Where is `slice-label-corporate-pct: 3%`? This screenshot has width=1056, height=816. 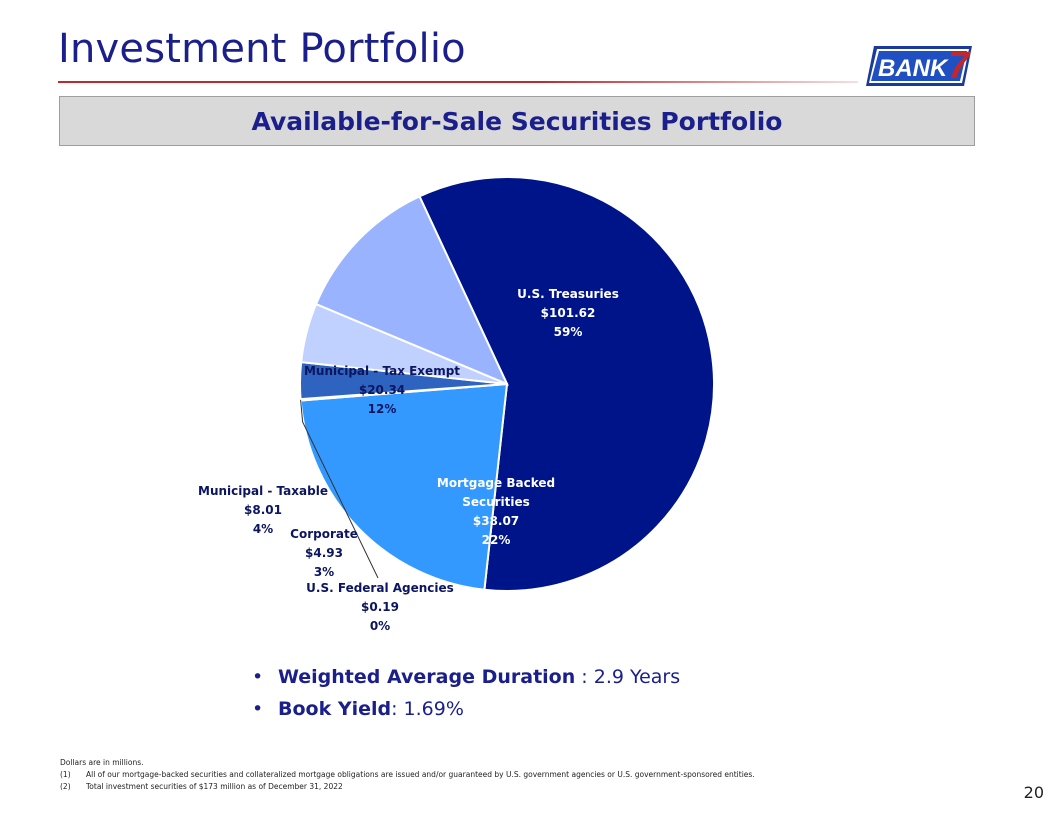 slice-label-corporate-pct: 3% is located at coordinates (324, 572).